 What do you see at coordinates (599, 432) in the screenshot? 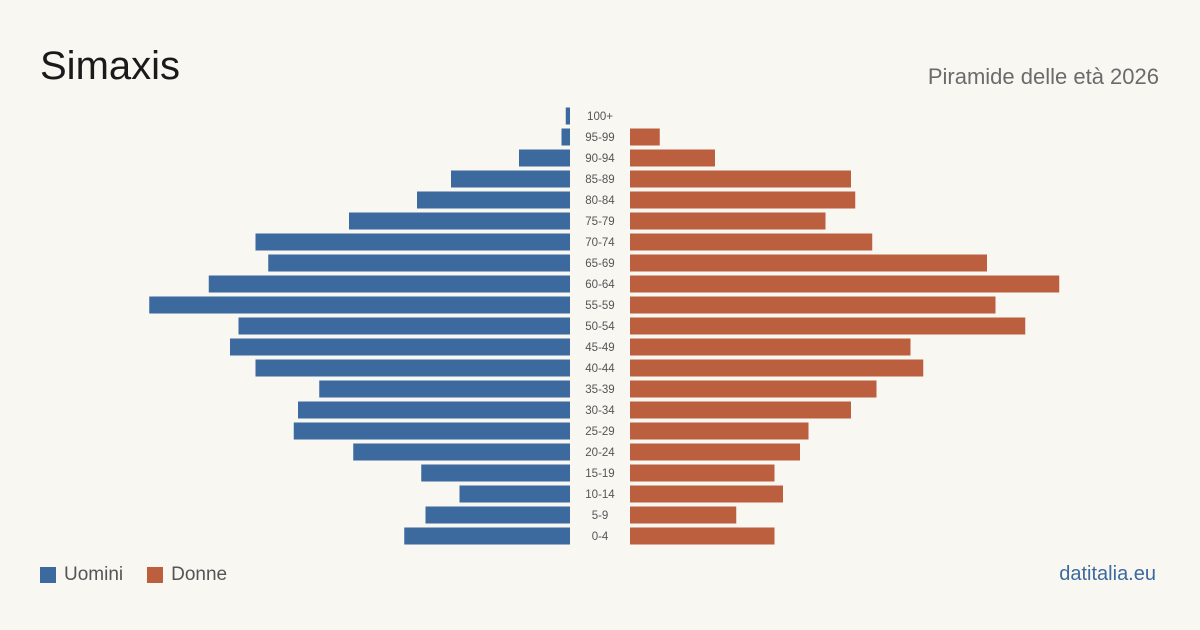
I see `age-label-25-29: 25-29` at bounding box center [599, 432].